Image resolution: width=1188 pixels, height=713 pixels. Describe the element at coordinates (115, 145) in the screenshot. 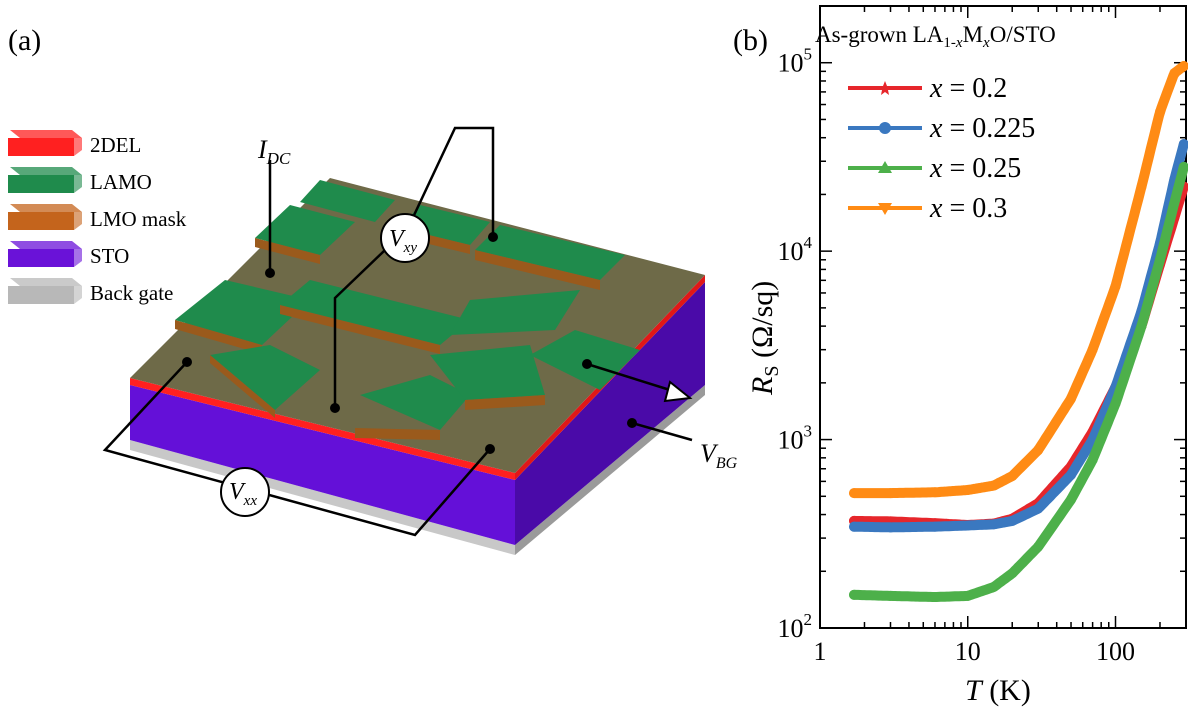

I see `legend-label: 2DEL` at that location.